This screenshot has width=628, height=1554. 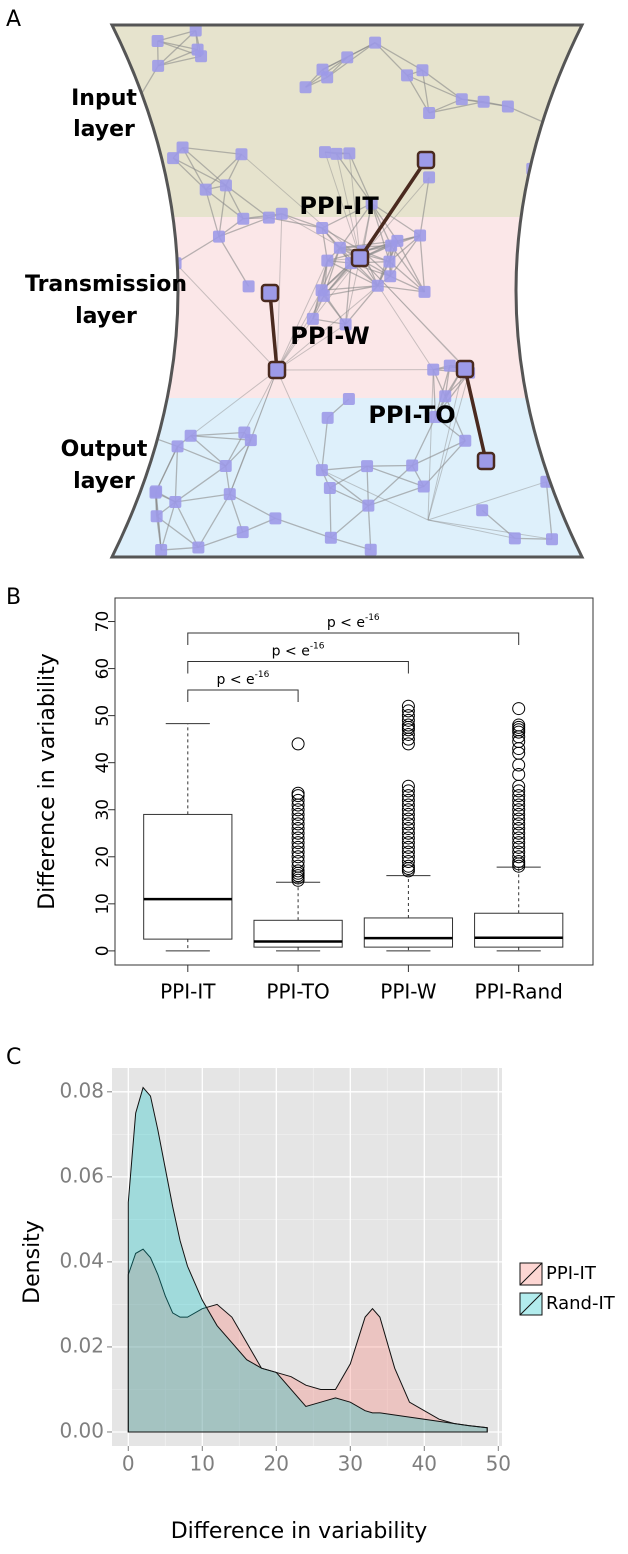 What do you see at coordinates (353, 638) in the screenshot?
I see `significance-bracket` at bounding box center [353, 638].